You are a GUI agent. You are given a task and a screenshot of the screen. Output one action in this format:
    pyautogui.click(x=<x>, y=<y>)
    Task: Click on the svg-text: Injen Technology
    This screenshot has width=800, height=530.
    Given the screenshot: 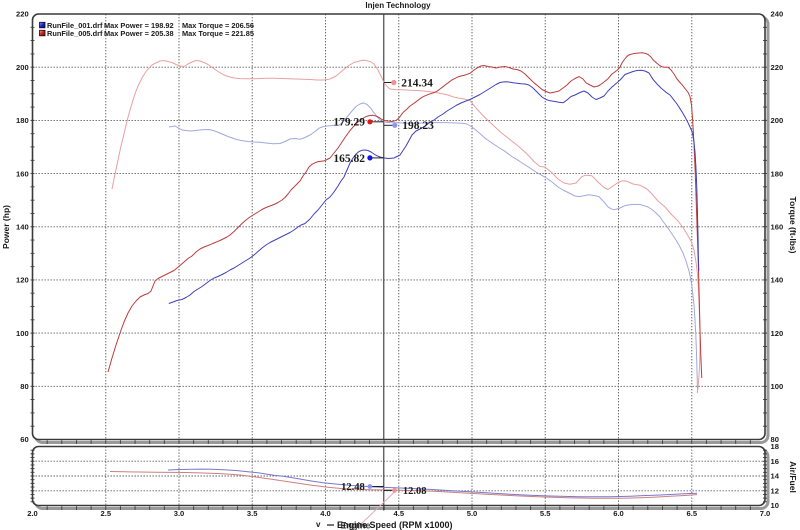 What is the action you would take?
    pyautogui.click(x=398, y=5)
    